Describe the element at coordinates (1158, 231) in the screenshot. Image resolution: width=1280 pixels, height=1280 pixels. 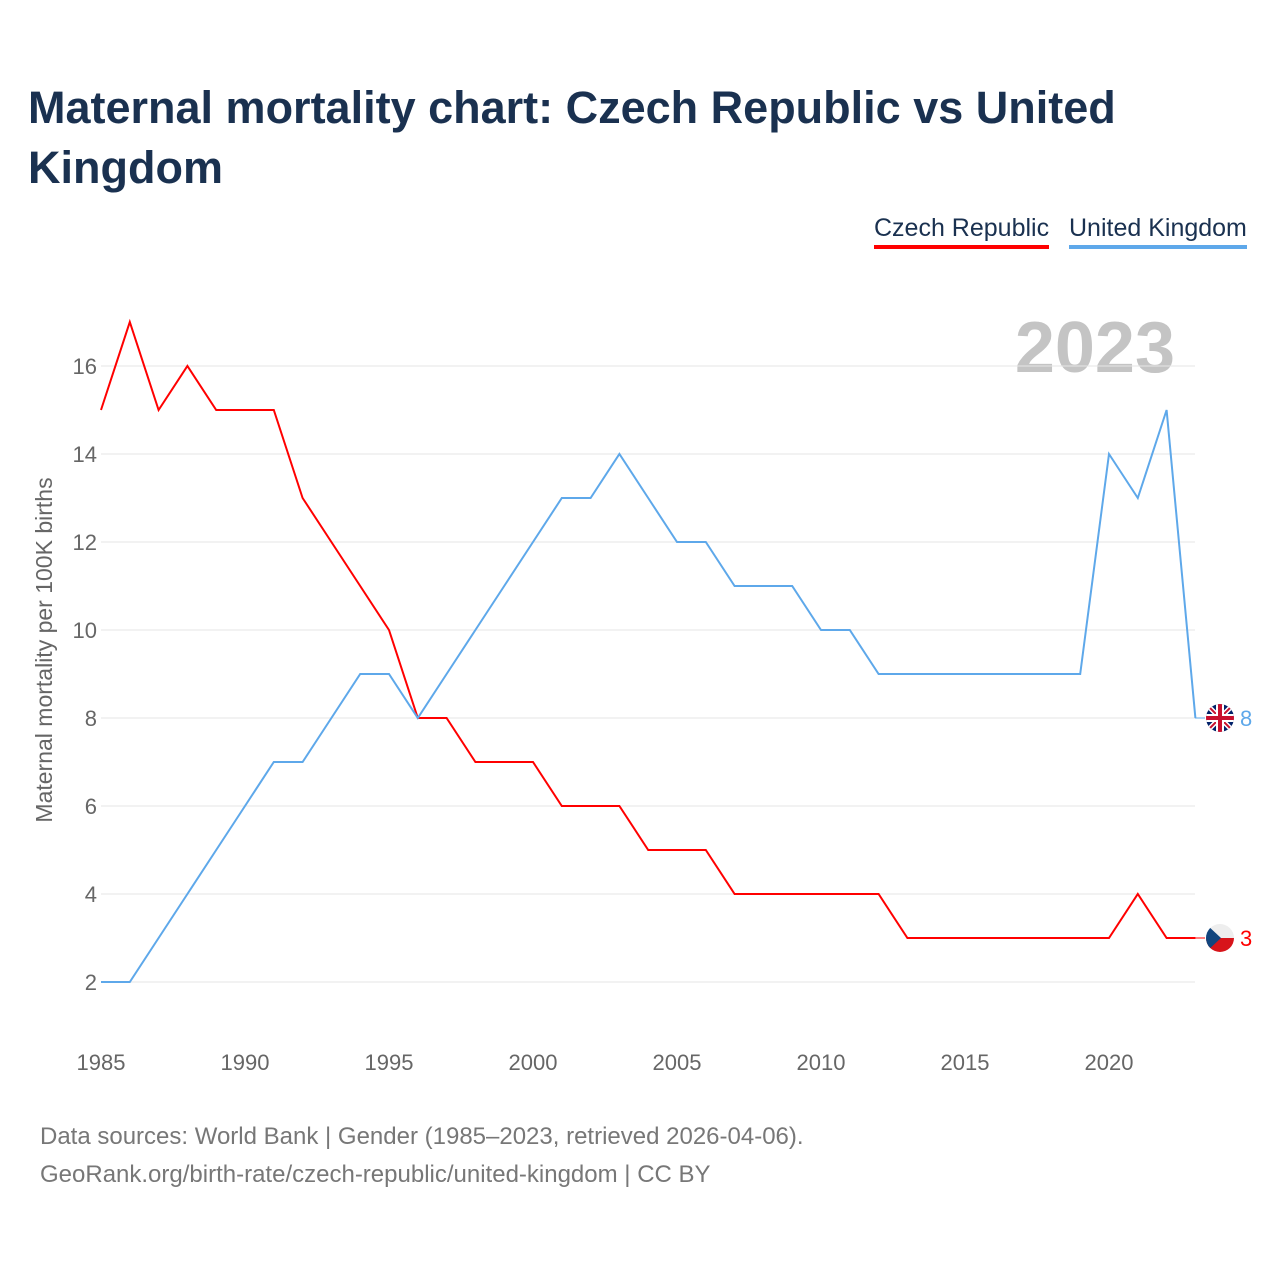
I see `legend-united-kingdom: United Kingdom` at that location.